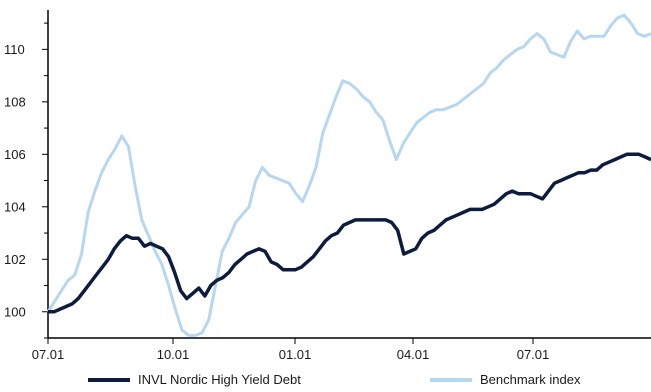  What do you see at coordinates (15, 311) in the screenshot?
I see `y-tick-label: 100` at bounding box center [15, 311].